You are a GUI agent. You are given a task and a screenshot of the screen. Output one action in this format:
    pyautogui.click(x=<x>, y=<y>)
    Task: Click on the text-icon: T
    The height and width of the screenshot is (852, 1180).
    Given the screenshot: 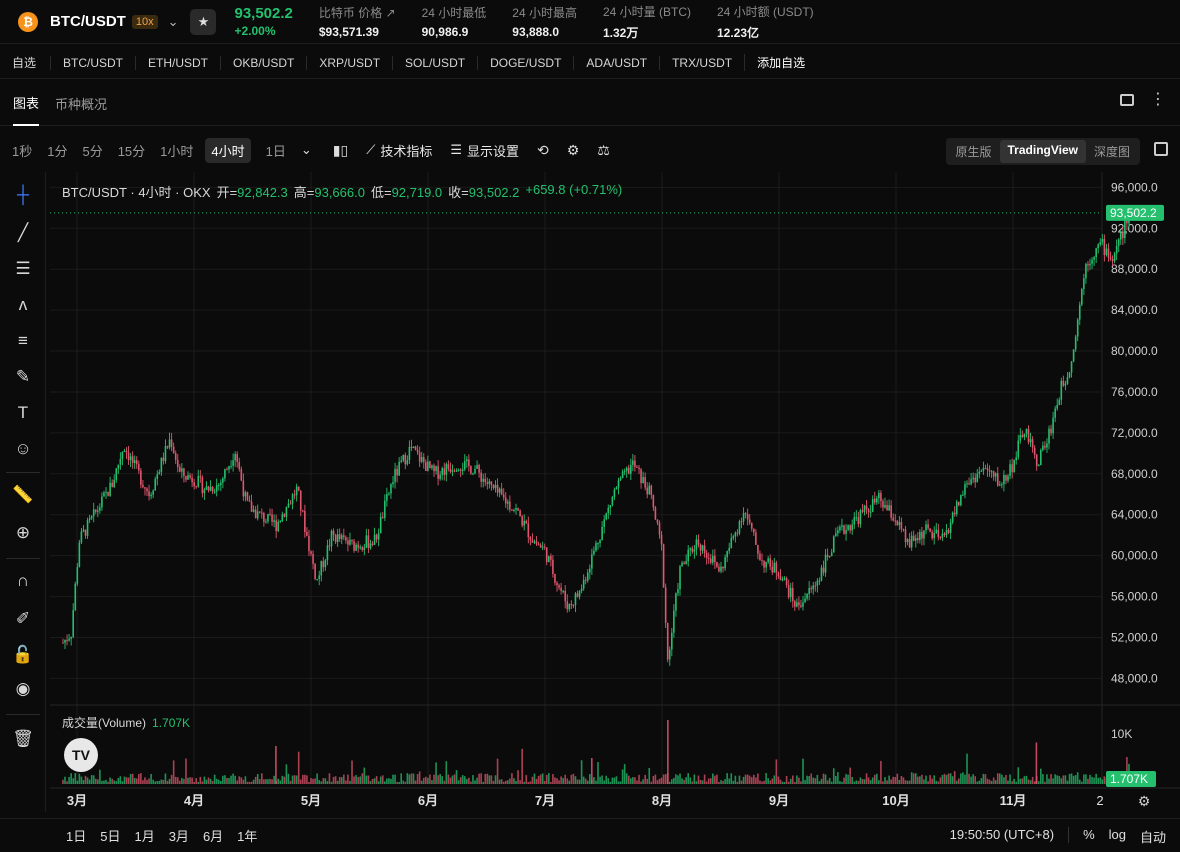 What is the action you would take?
    pyautogui.click(x=23, y=412)
    